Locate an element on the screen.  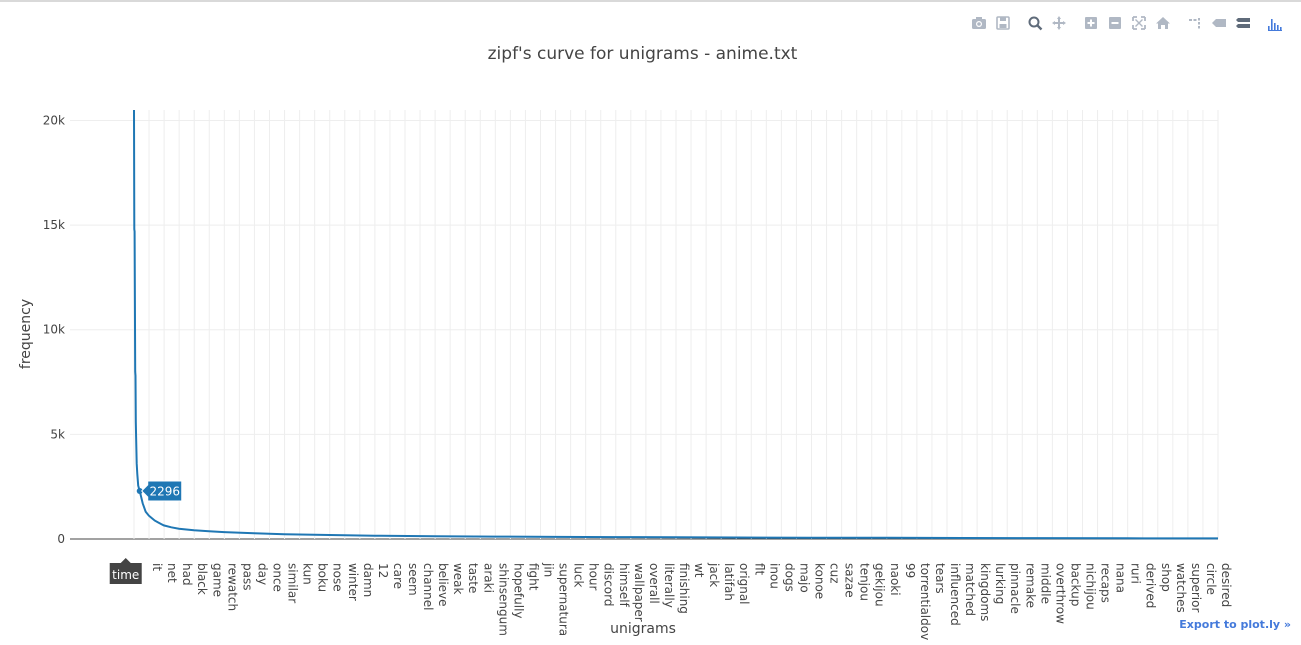
x-tick-label: remake is located at coordinates (1030, 585).